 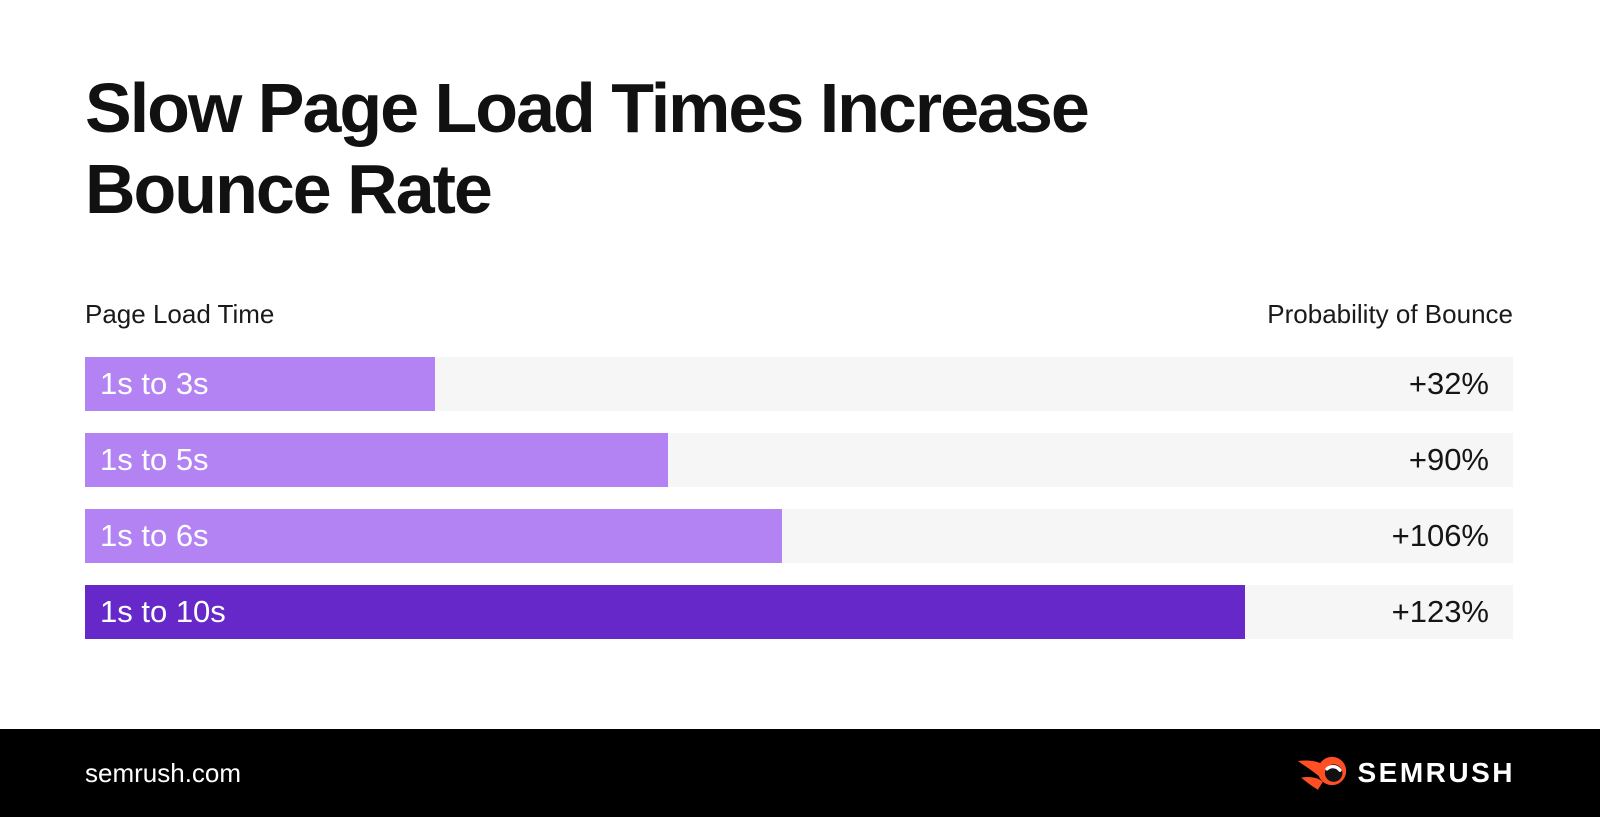 I want to click on semrush-flame-icon, so click(x=1322, y=773).